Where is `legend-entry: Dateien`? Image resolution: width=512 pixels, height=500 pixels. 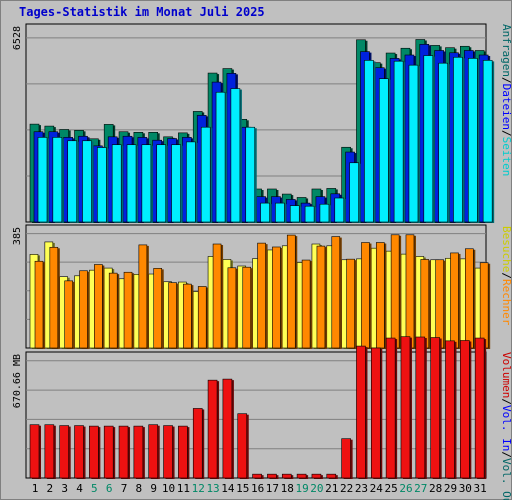 legend-entry: Dateien is located at coordinates (506, 107).